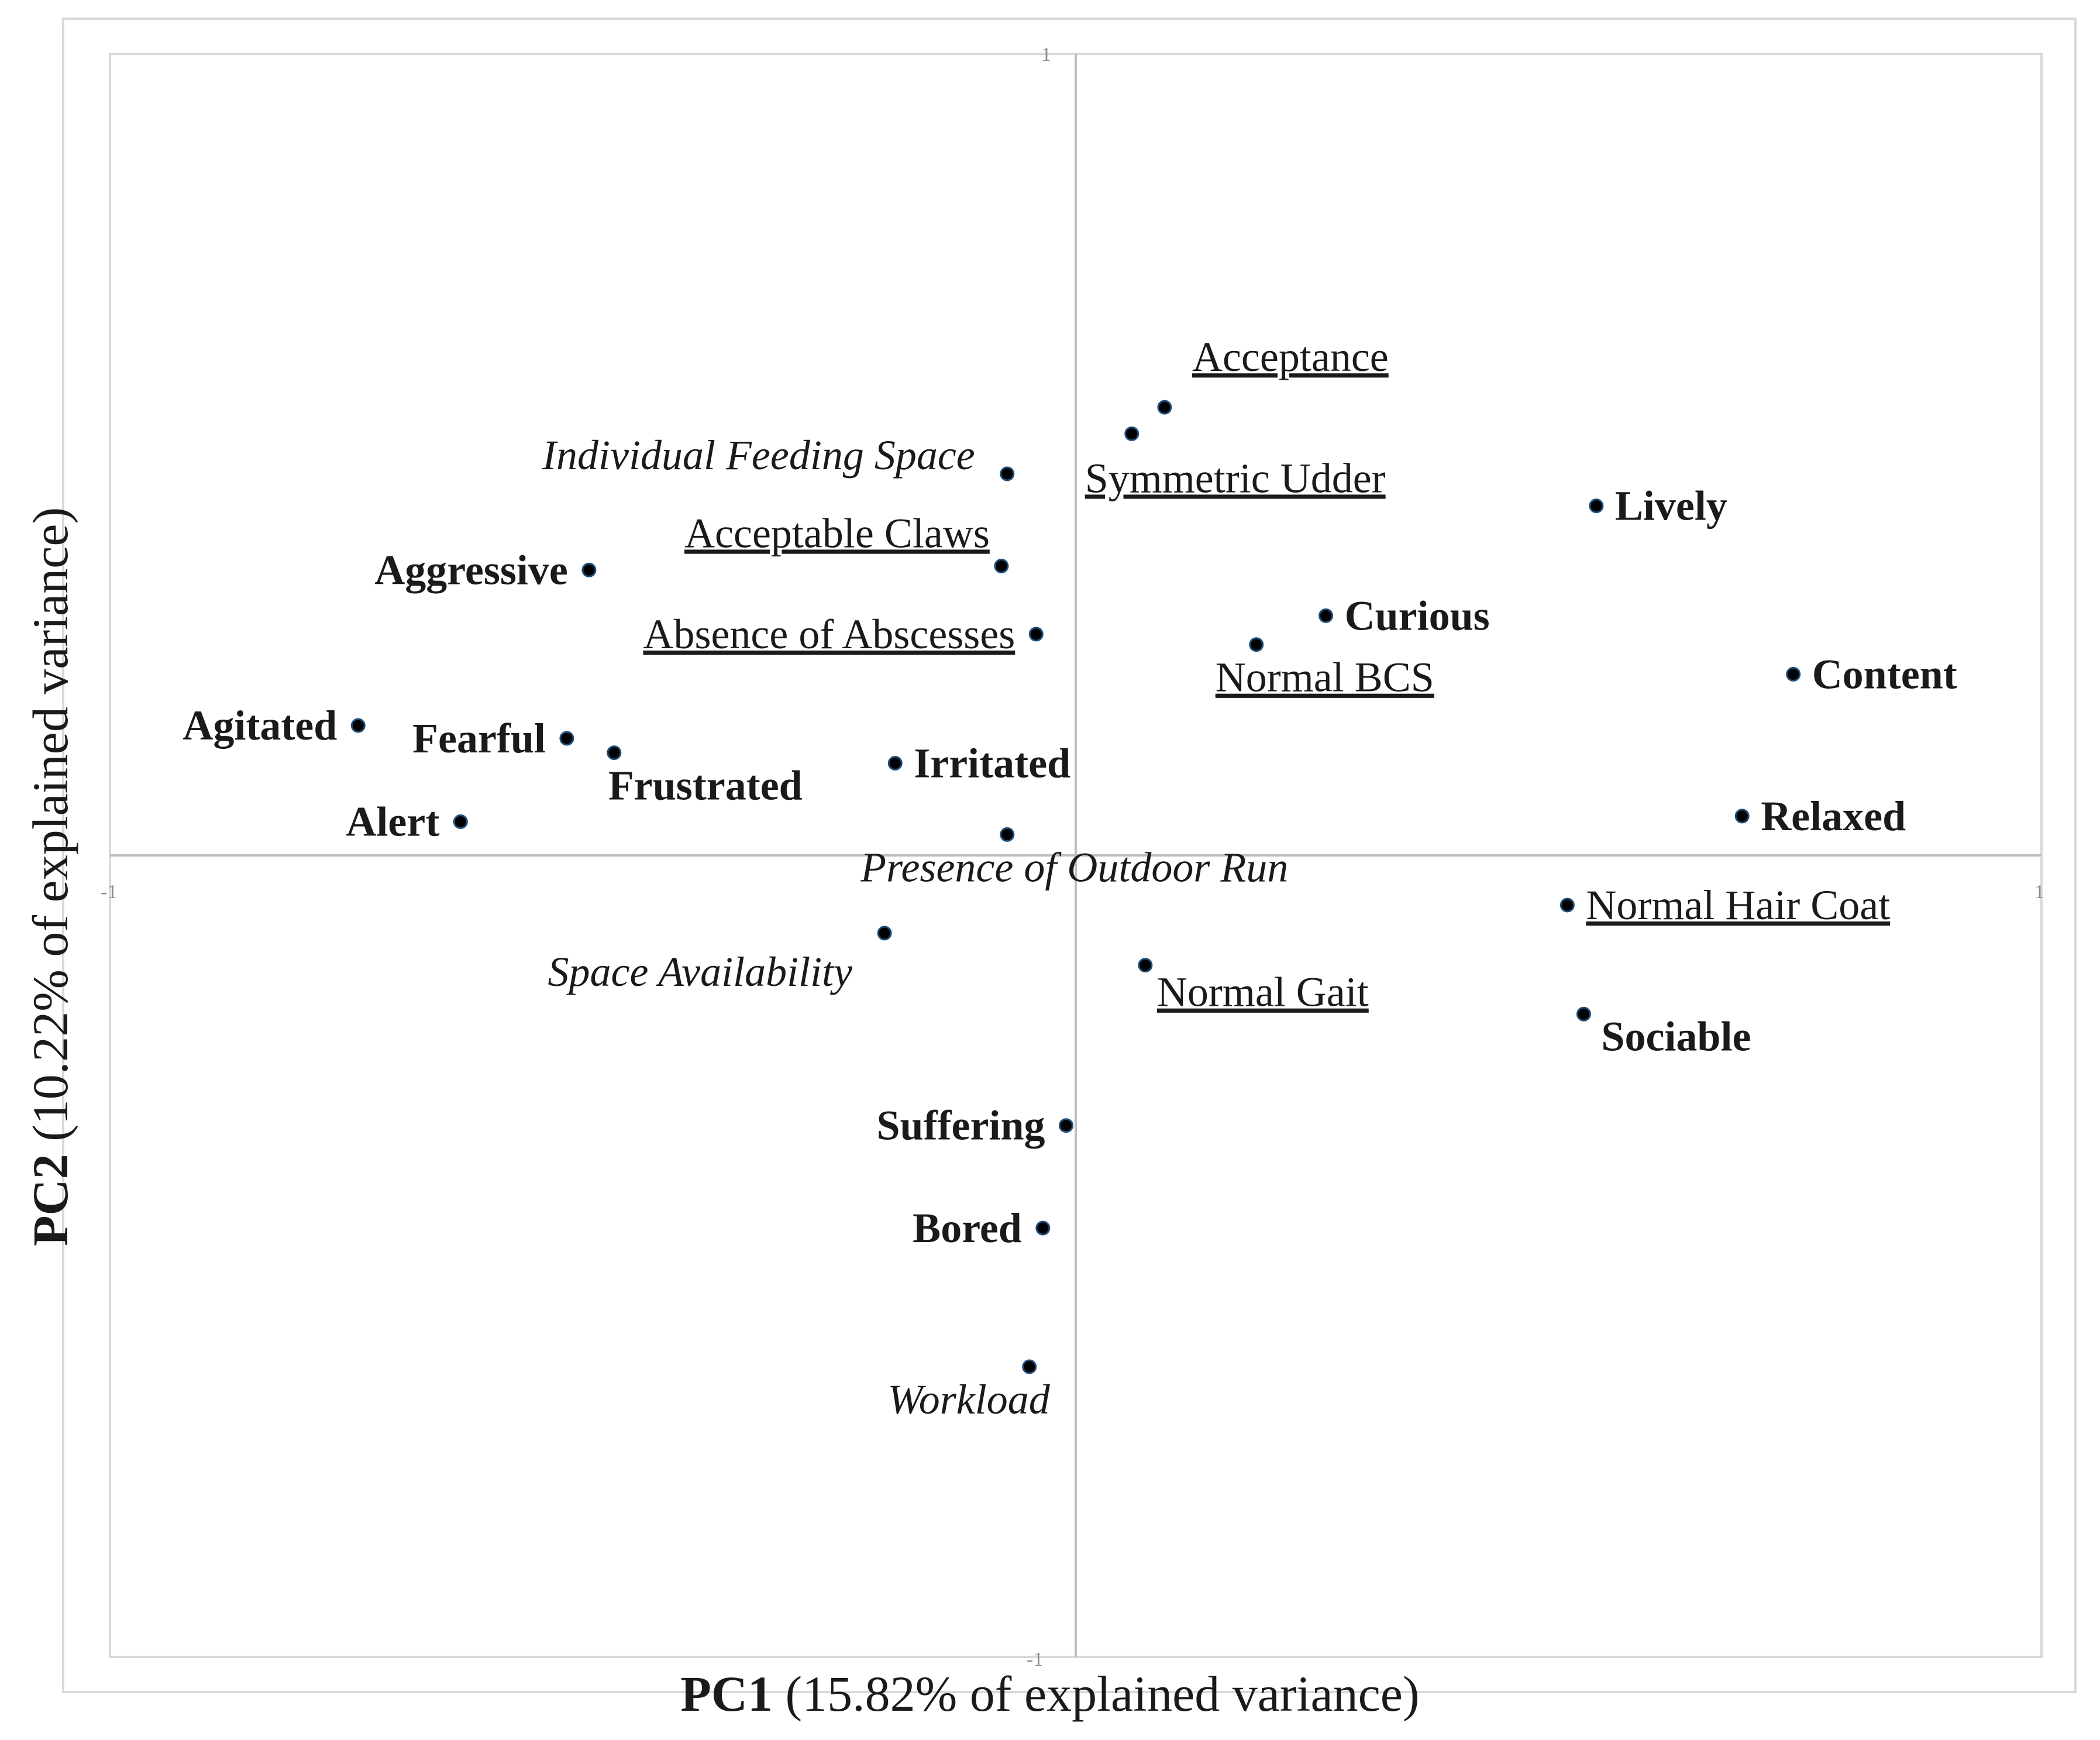 This screenshot has height=1740, width=2100. What do you see at coordinates (1096, 1694) in the screenshot?
I see `x-axis-title-variance: (15.82% of explained variance)` at bounding box center [1096, 1694].